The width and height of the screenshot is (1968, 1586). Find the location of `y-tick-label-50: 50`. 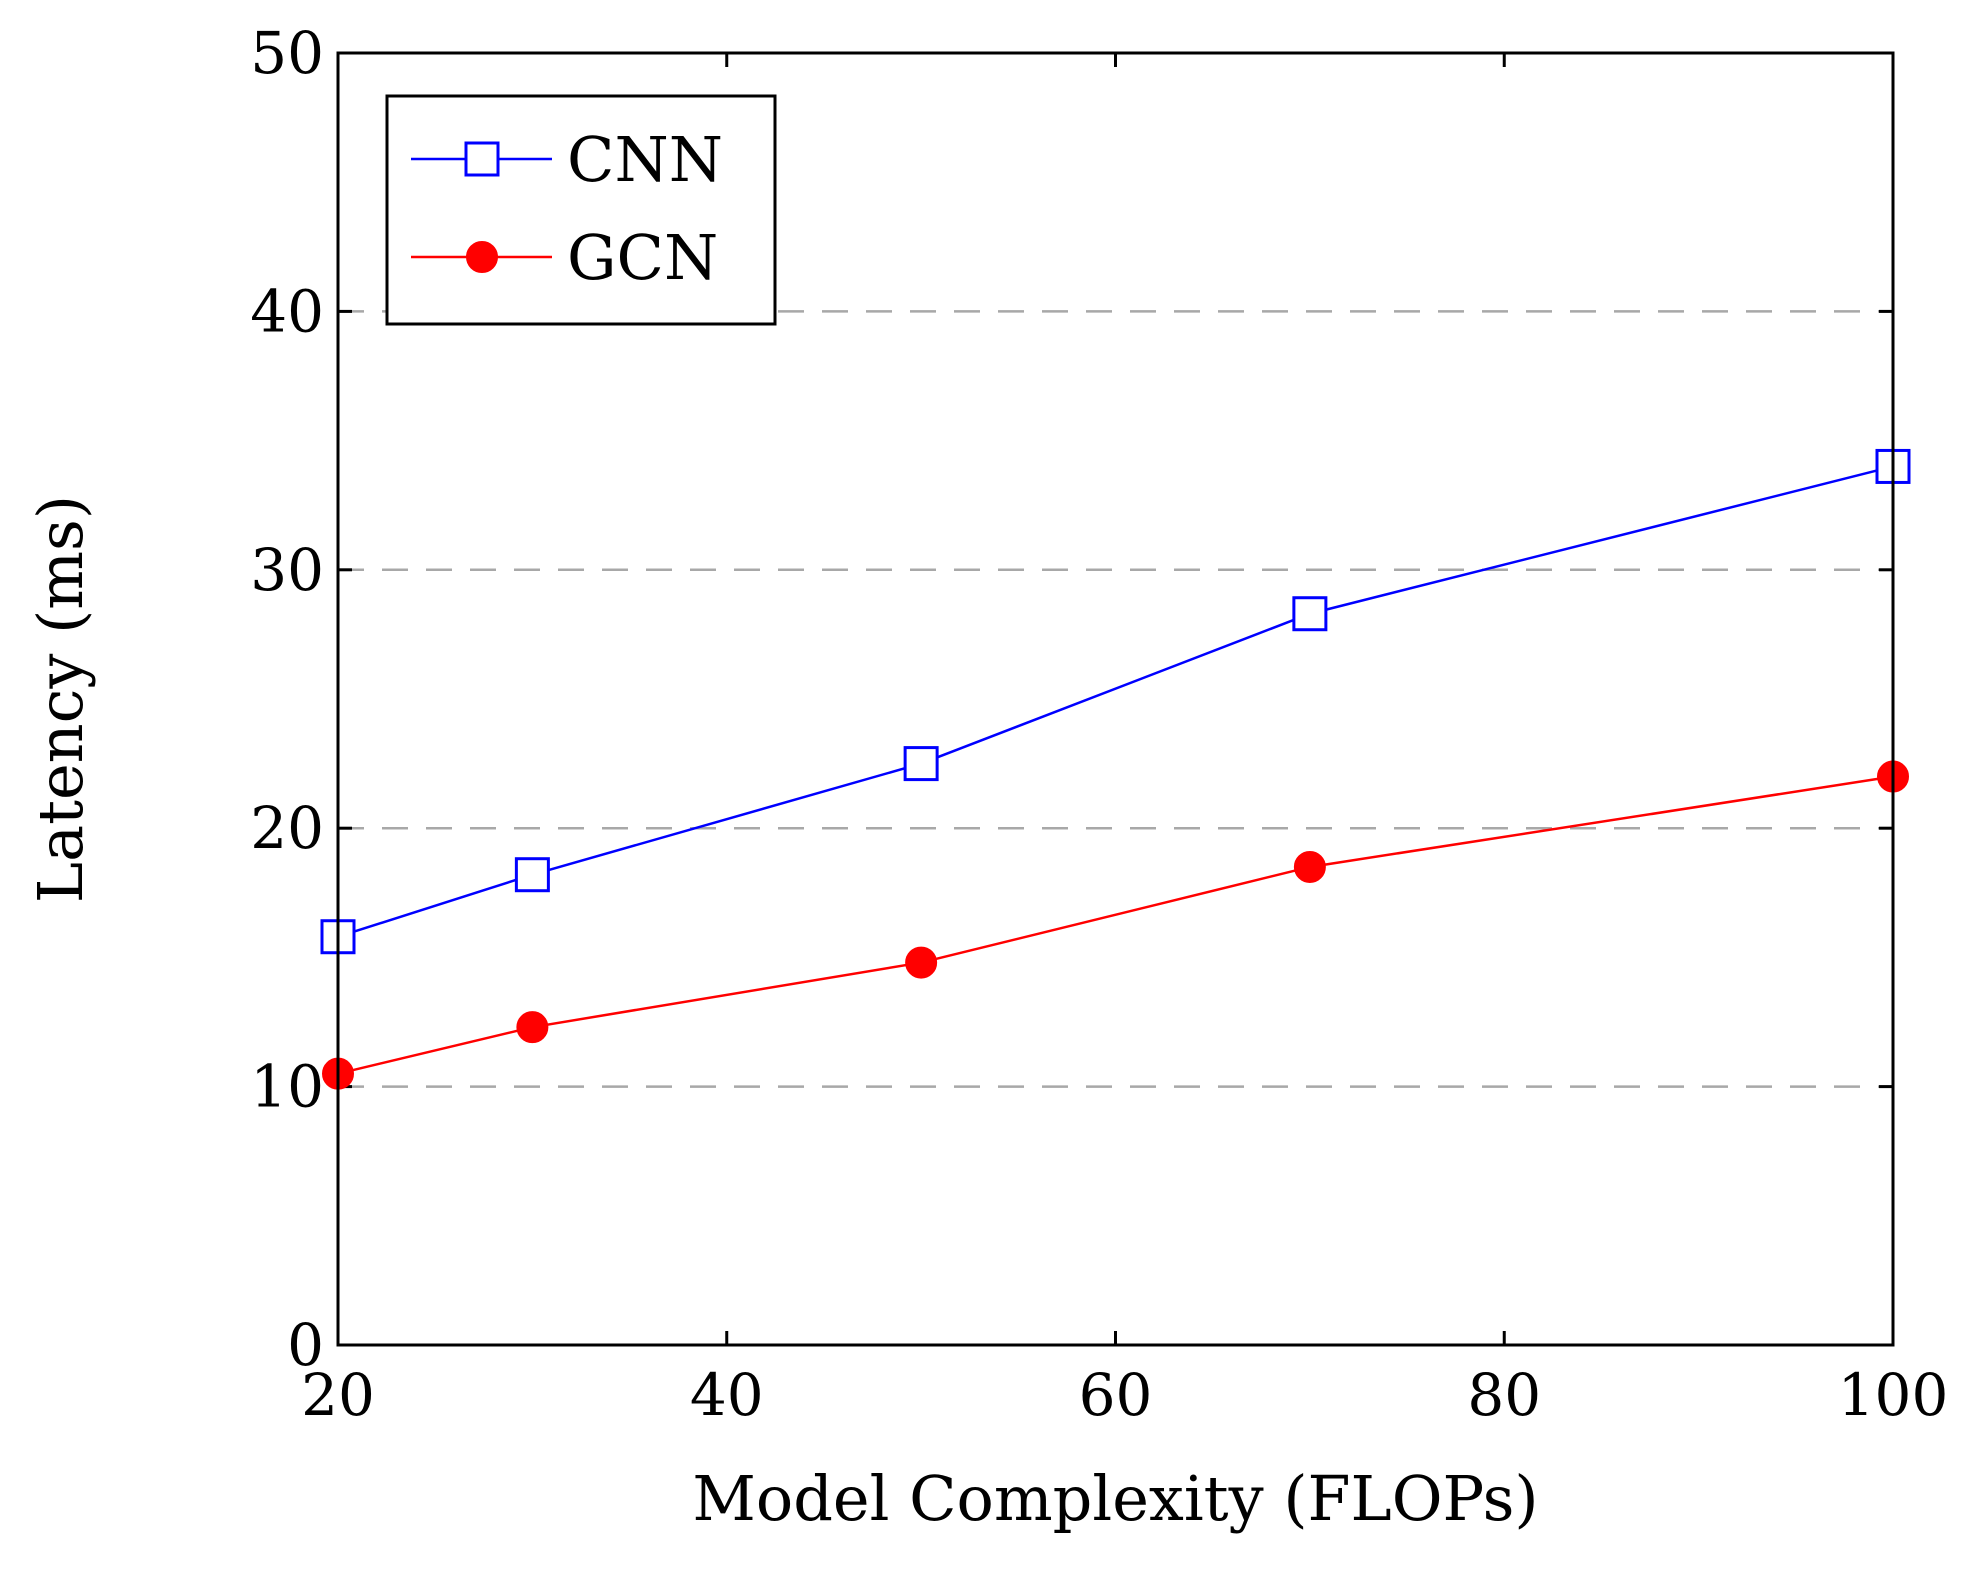

y-tick-label-50: 50 is located at coordinates (287, 53).